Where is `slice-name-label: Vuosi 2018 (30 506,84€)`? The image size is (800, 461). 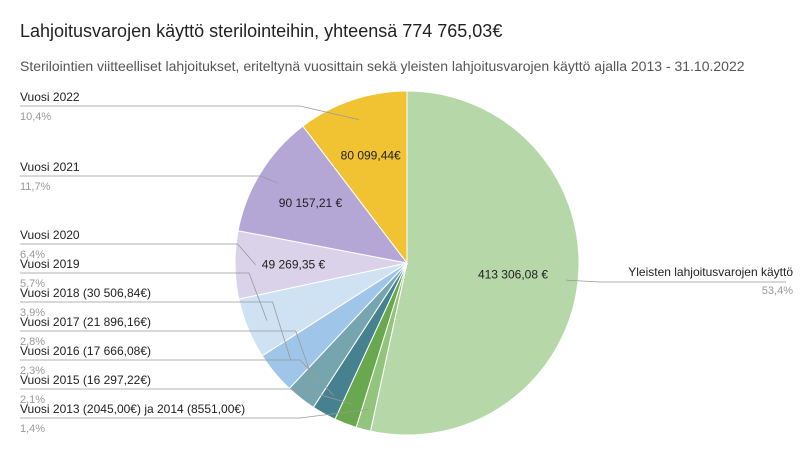
slice-name-label: Vuosi 2018 (30 506,84€) is located at coordinates (85, 293).